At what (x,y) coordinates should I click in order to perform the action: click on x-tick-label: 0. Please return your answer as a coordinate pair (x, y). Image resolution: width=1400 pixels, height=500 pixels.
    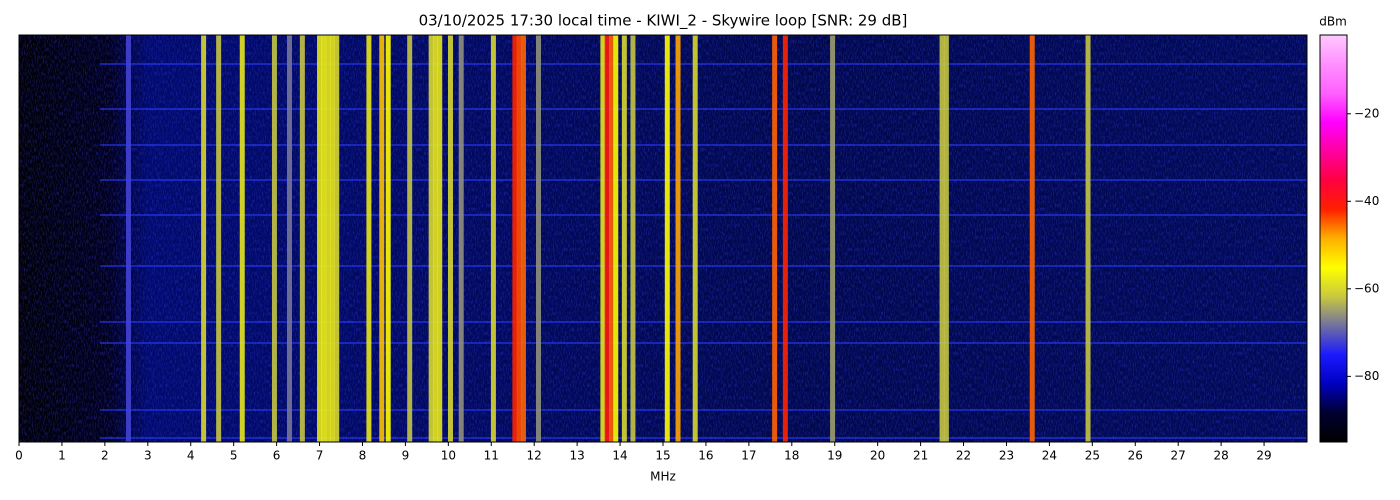
    Looking at the image, I should click on (19, 456).